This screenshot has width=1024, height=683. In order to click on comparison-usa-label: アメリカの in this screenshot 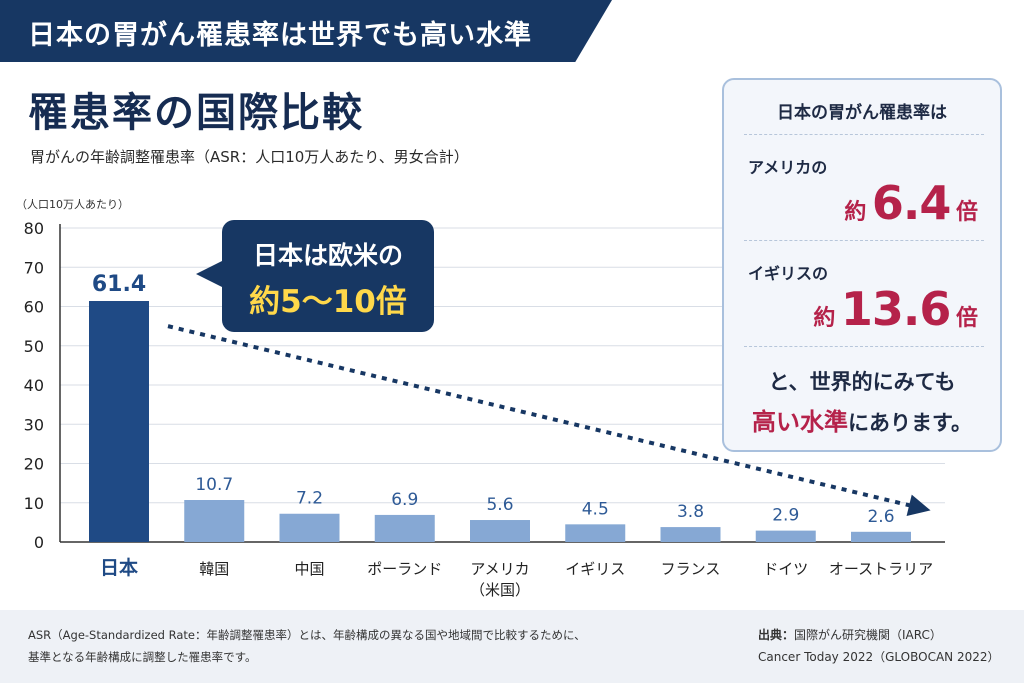, I will do `click(788, 167)`.